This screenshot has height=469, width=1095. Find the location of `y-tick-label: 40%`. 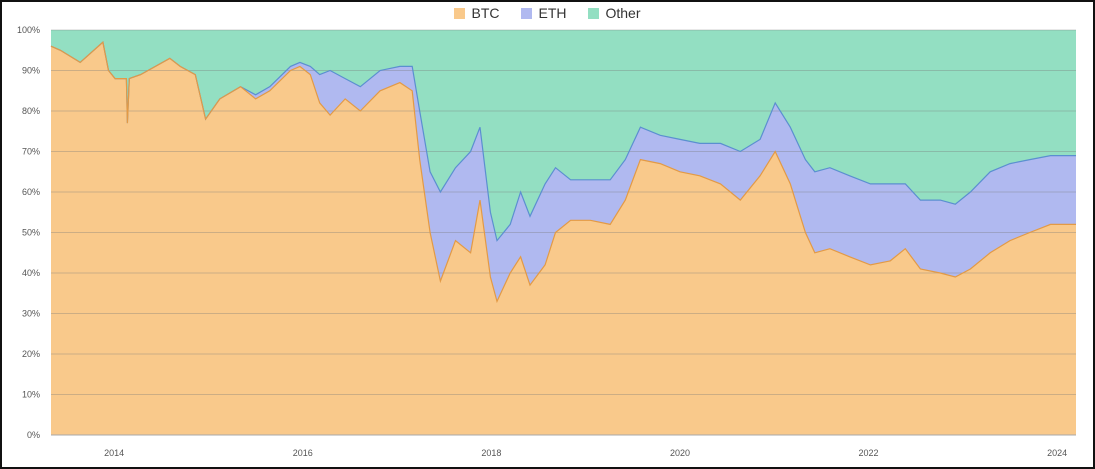

y-tick-label: 40% is located at coordinates (31, 273).